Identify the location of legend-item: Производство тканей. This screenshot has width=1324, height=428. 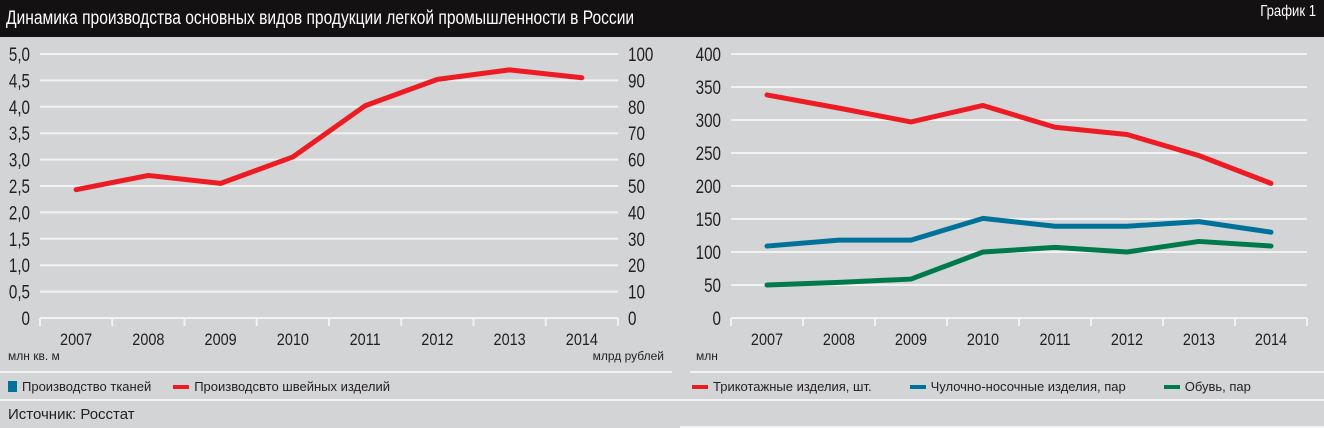
(79, 386).